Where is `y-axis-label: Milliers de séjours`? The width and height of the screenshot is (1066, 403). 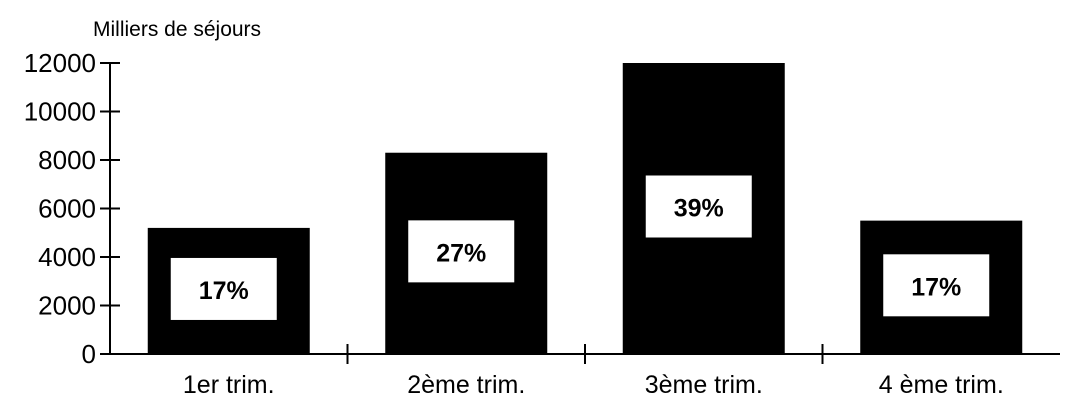
y-axis-label: Milliers de séjours is located at coordinates (177, 29).